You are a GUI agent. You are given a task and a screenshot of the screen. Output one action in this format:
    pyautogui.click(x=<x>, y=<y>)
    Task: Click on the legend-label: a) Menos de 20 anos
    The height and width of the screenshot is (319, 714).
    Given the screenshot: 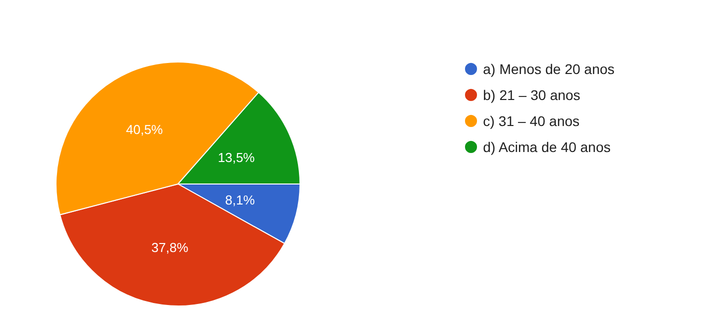 What is the action you would take?
    pyautogui.click(x=549, y=69)
    